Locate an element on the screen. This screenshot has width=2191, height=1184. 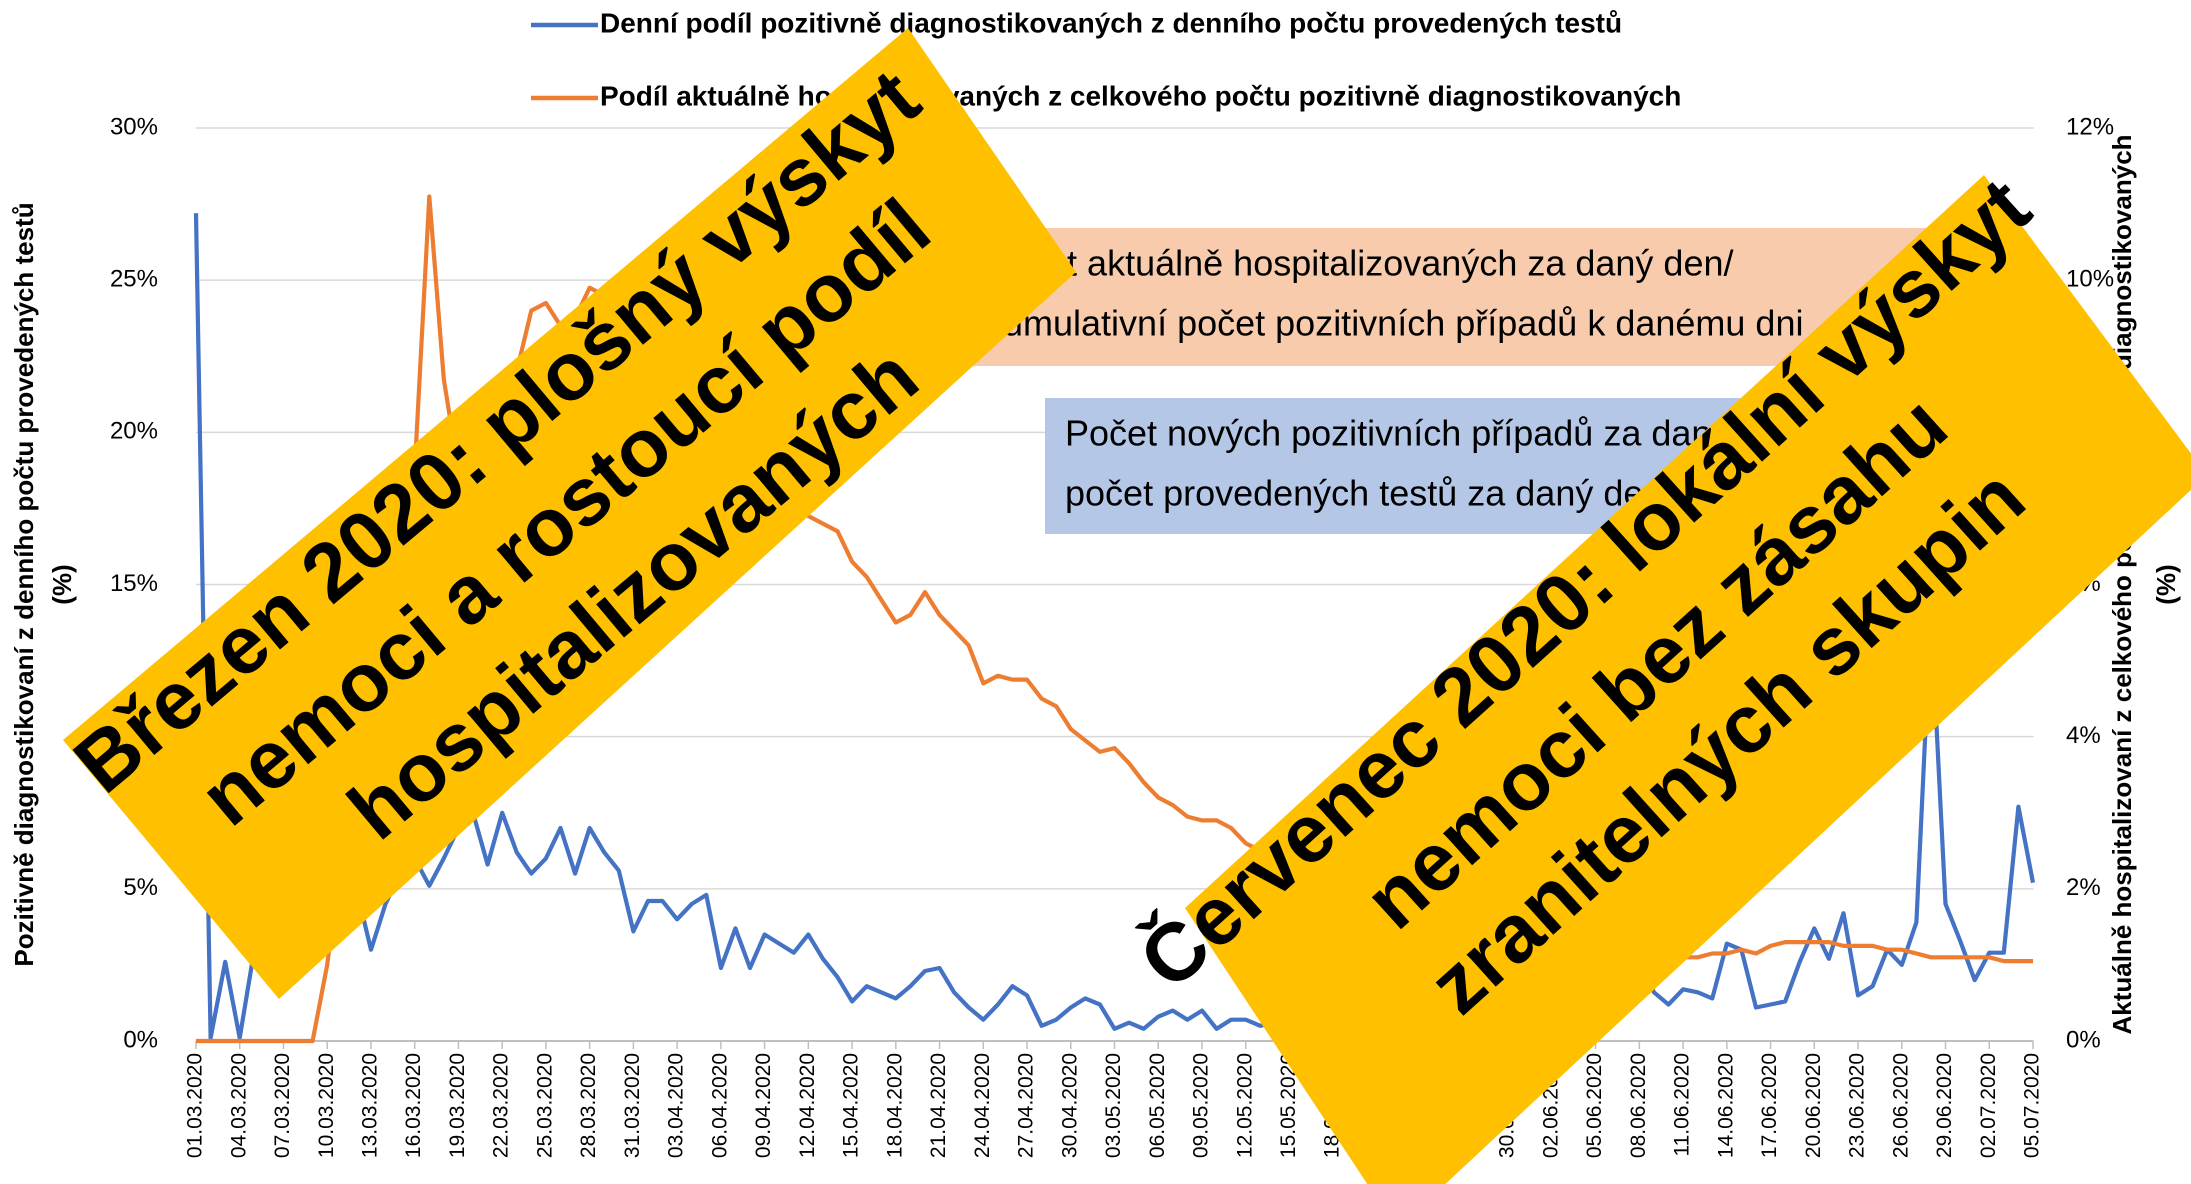
x-tick-label: 08.06.2020 is located at coordinates (1638, 1105).